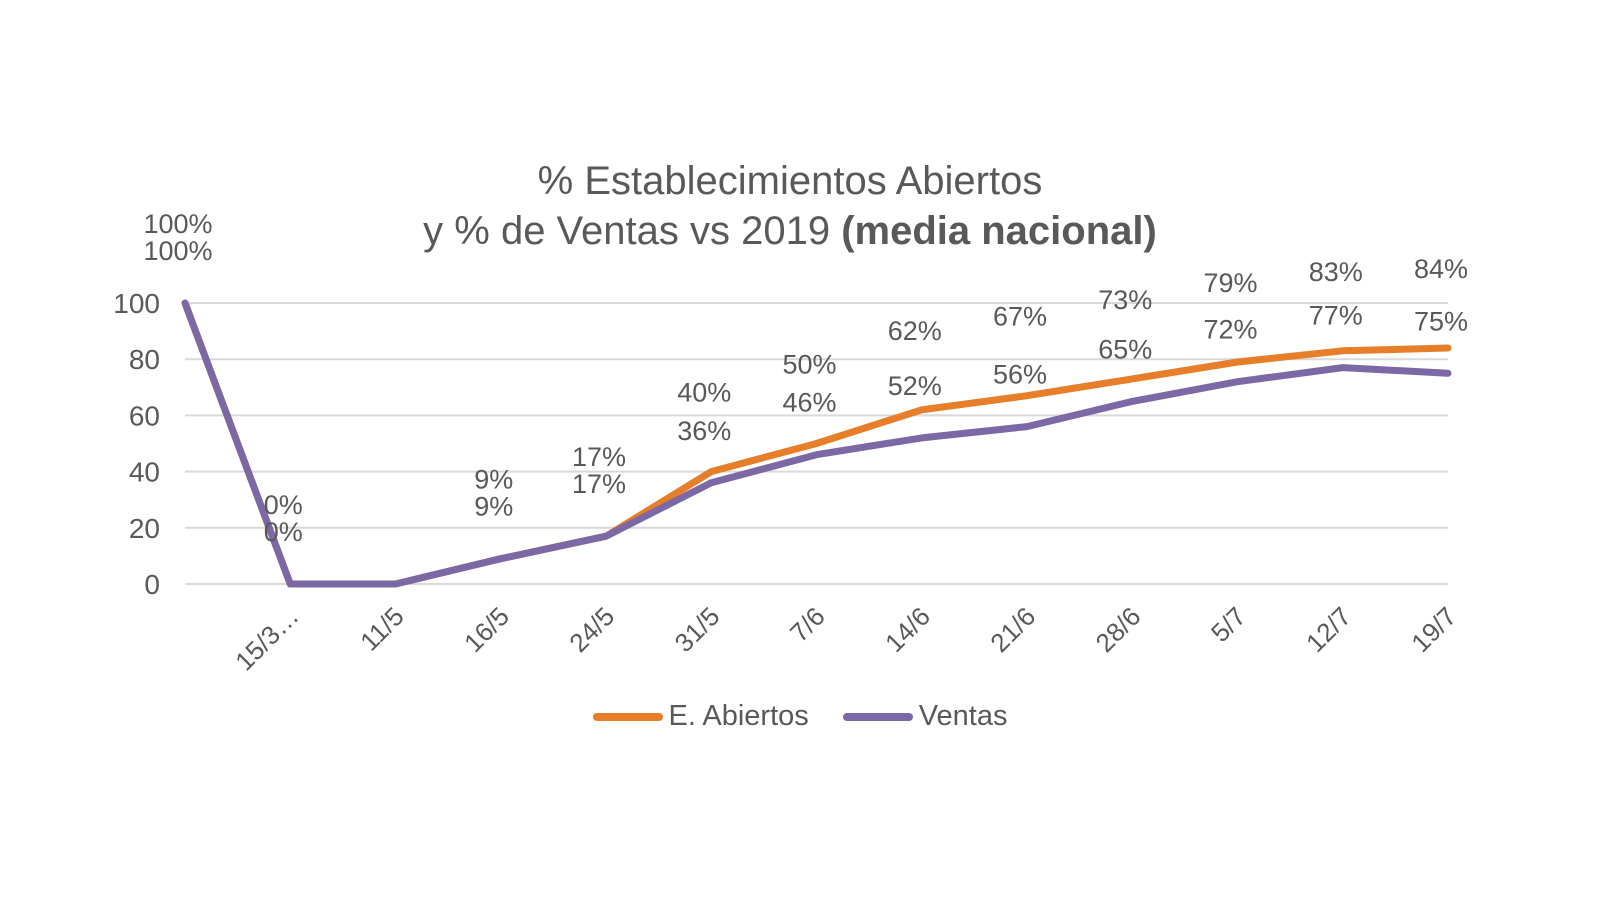 Image resolution: width=1600 pixels, height=900 pixels. Describe the element at coordinates (177, 251) in the screenshot. I see `data-label-ventas: 100%` at that location.